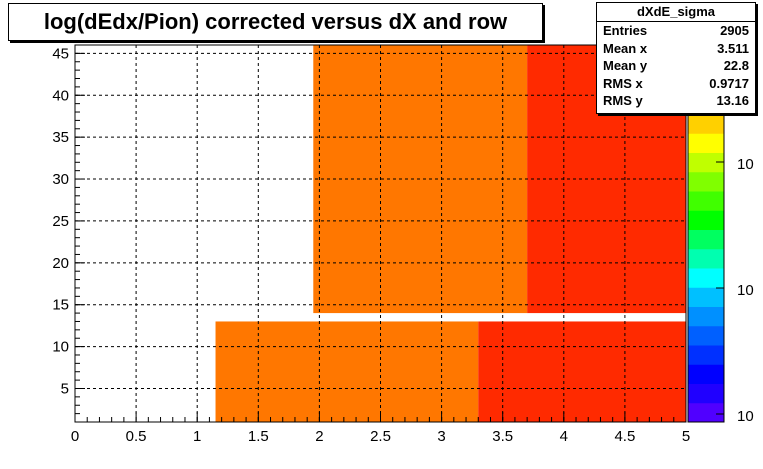  Describe the element at coordinates (676, 84) in the screenshot. I see `stats-row-rms-x: RMS x 0.9717` at that location.